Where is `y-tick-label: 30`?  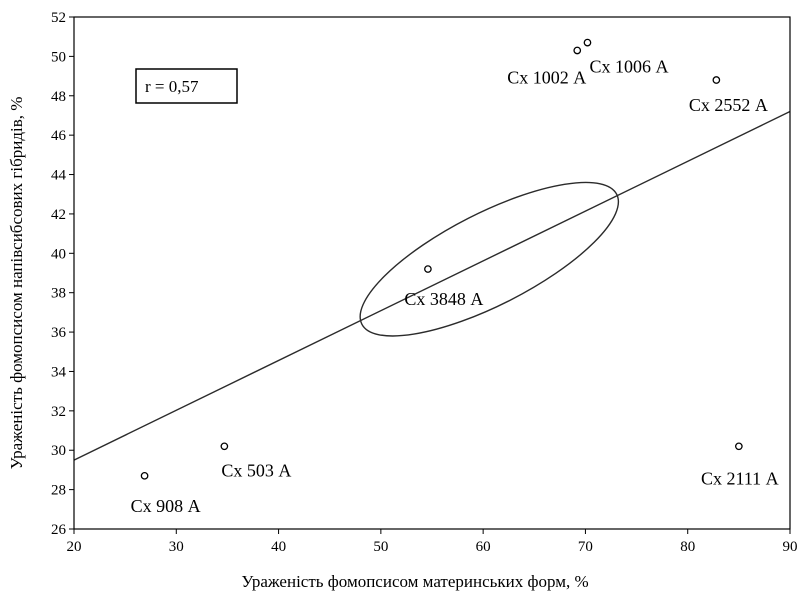 y-tick-label: 30 is located at coordinates (58, 451).